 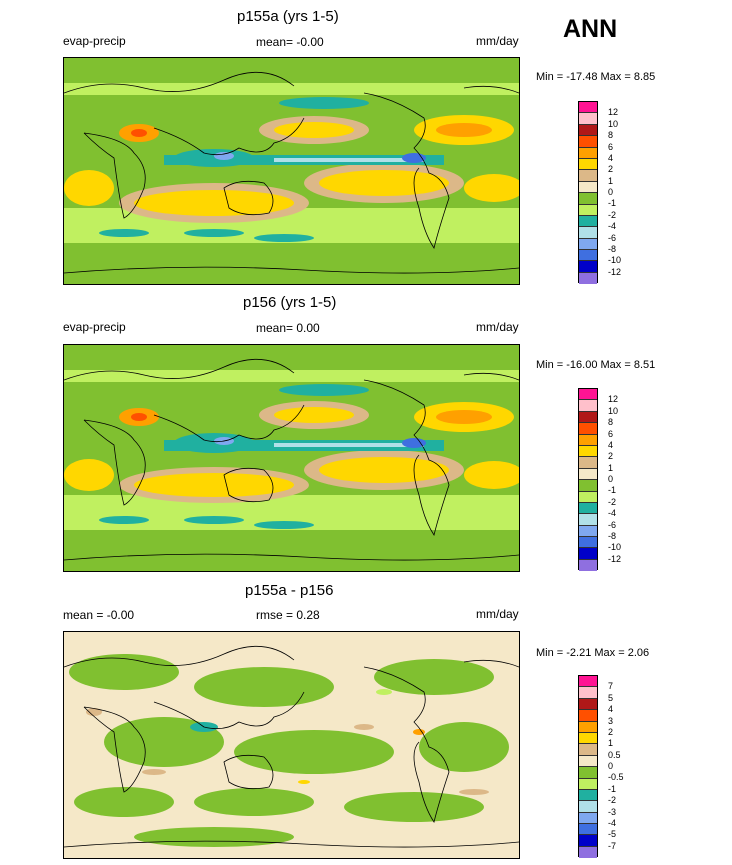 What do you see at coordinates (288, 16) in the screenshot?
I see `panel-1-title: p155a (yrs 1-5)` at bounding box center [288, 16].